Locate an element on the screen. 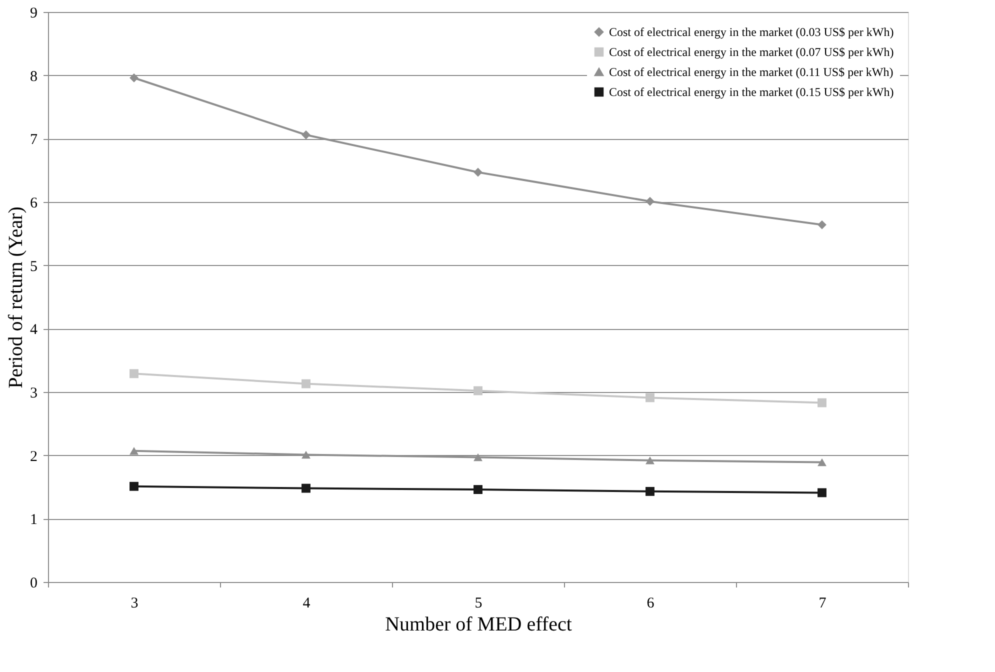 This screenshot has width=995, height=672. legend-label: Cost of electrical energy in the market (0.03 US$ per kWh) is located at coordinates (751, 32).